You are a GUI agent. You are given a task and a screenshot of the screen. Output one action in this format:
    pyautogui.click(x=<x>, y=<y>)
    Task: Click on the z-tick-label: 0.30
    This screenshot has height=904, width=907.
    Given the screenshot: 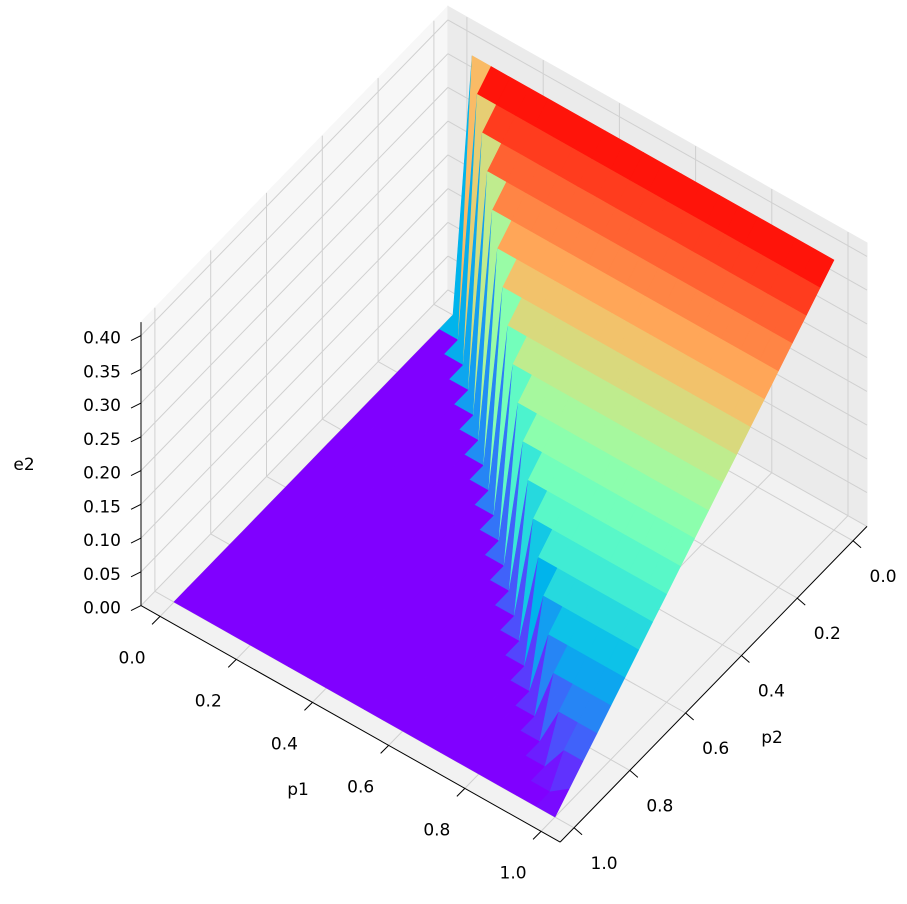 What is the action you would take?
    pyautogui.click(x=102, y=406)
    